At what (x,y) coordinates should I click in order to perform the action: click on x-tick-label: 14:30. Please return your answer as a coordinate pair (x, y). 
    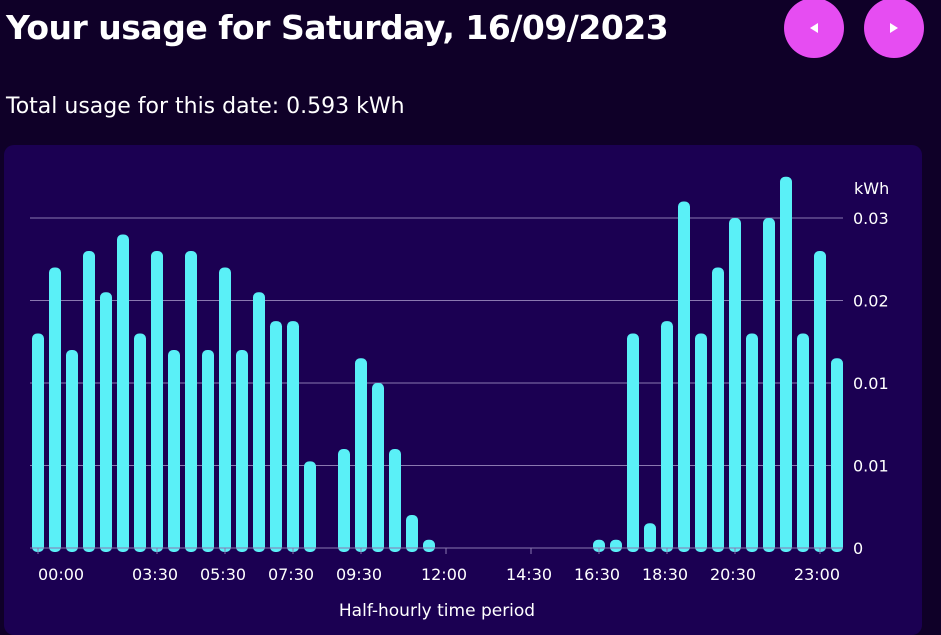
    Looking at the image, I should click on (529, 574).